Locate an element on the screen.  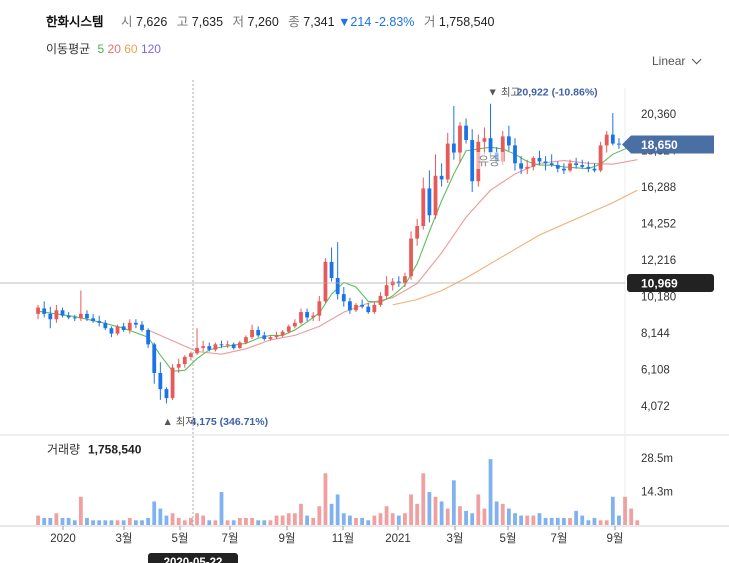
scale-toggle: Linear is located at coordinates (677, 61).